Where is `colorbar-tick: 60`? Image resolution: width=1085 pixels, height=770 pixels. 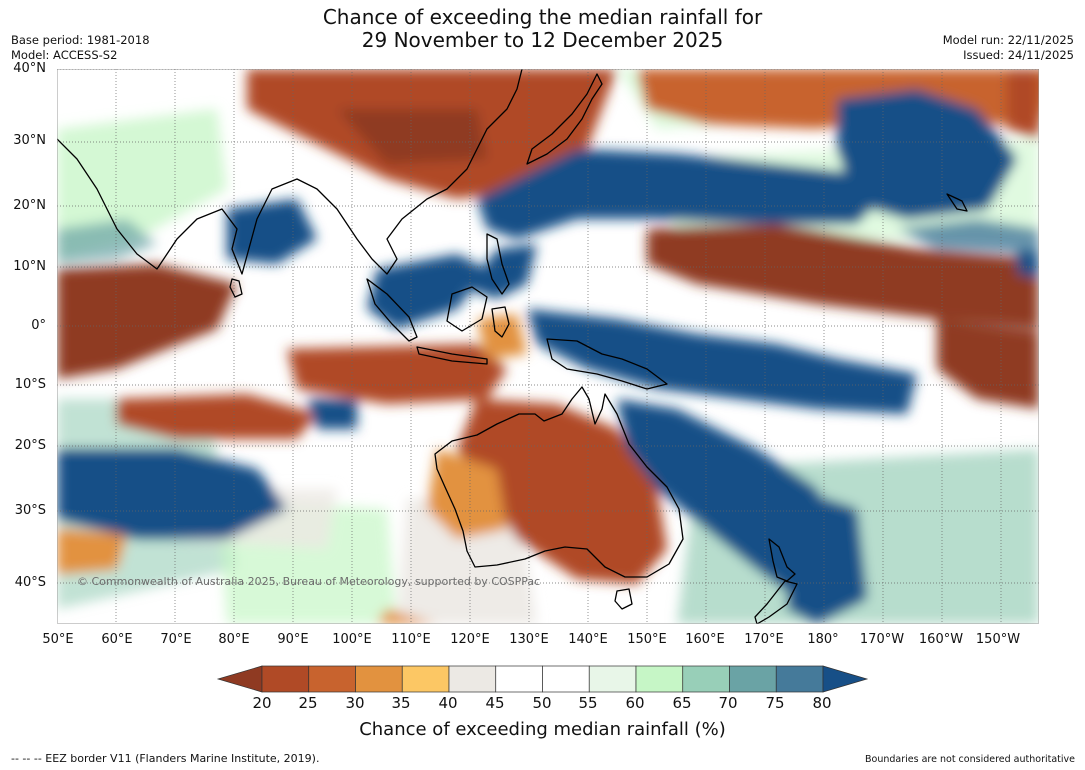 colorbar-tick: 60 is located at coordinates (635, 703).